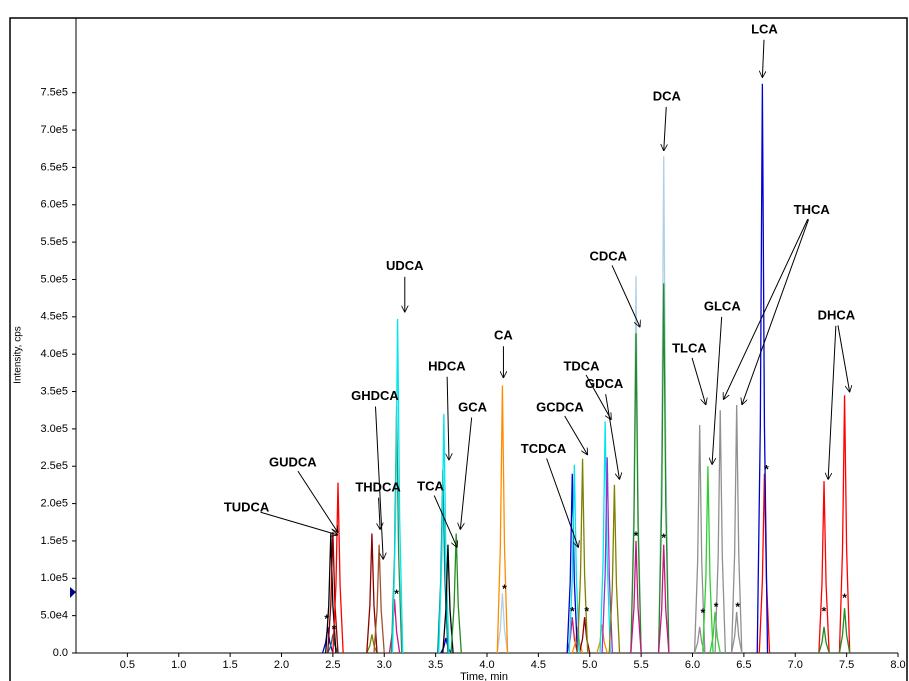  Describe the element at coordinates (54, 354) in the screenshot. I see `y-tick-label: 4.0e5` at that location.